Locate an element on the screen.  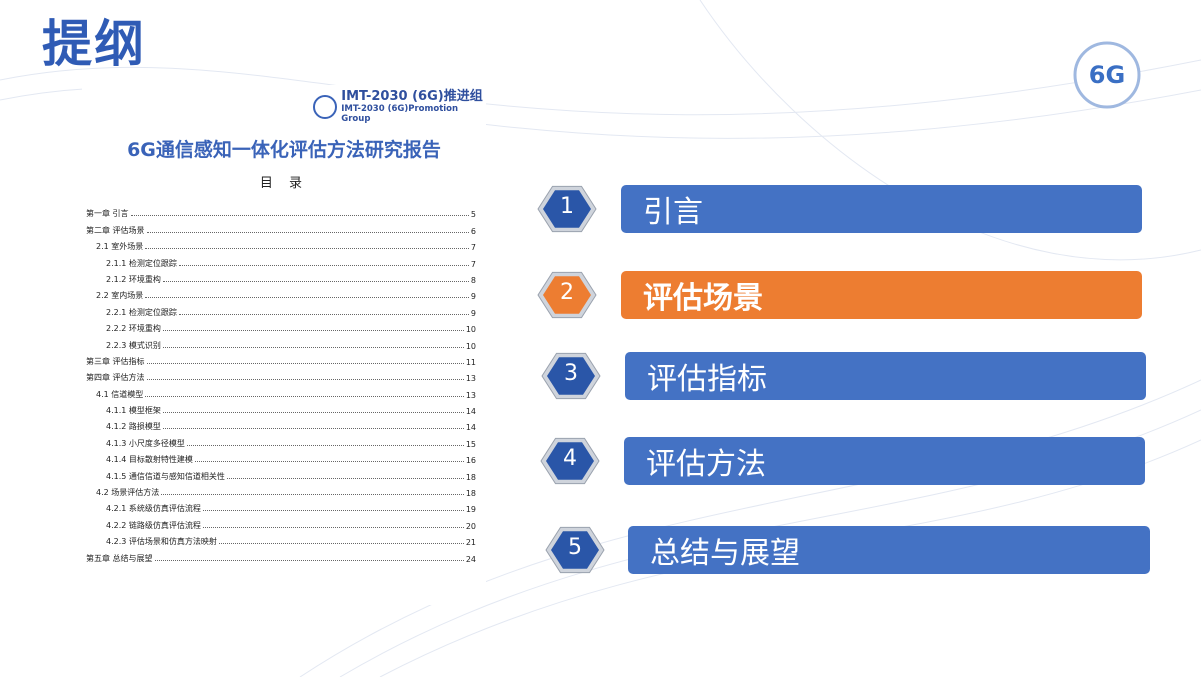
toc-page: 10 is located at coordinates (470, 330).